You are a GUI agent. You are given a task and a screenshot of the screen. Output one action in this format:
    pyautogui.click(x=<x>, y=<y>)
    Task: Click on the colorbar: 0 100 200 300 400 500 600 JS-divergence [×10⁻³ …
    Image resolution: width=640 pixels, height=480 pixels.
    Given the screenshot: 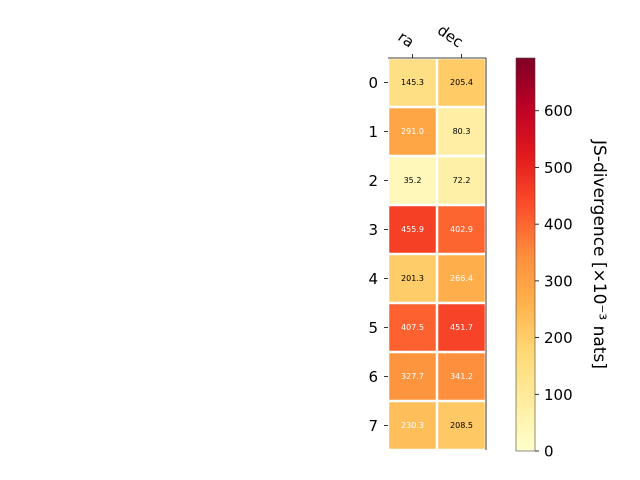 What is the action you would take?
    pyautogui.click(x=562, y=259)
    